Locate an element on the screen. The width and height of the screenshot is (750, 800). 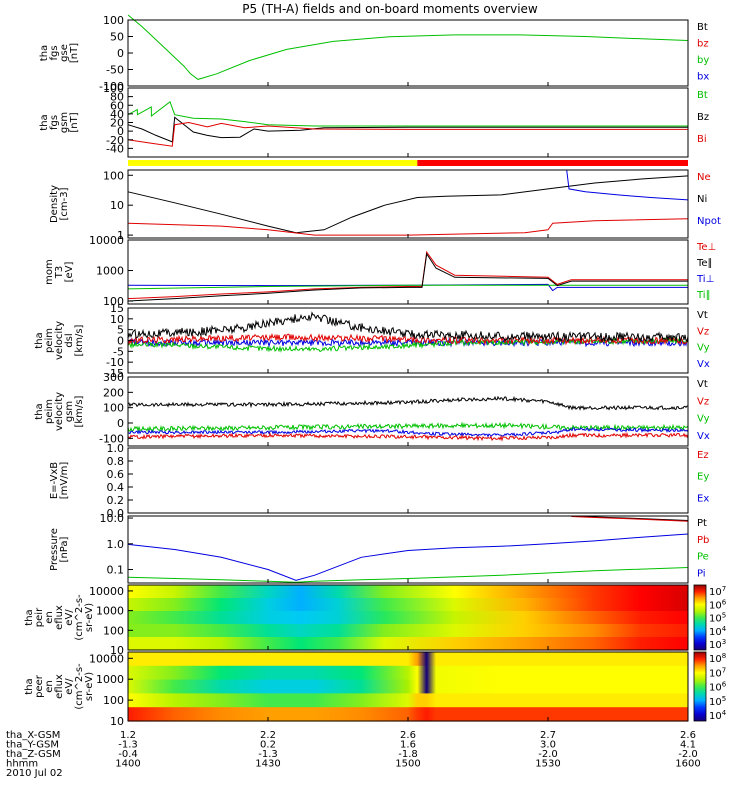
legend-entry: Ex is located at coordinates (703, 498).